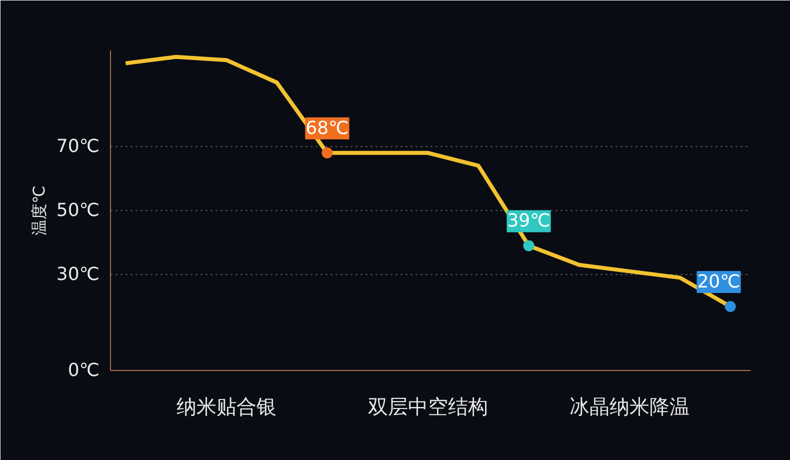 Image resolution: width=790 pixels, height=460 pixels. Describe the element at coordinates (327, 128) in the screenshot. I see `annotation: 68℃` at that location.